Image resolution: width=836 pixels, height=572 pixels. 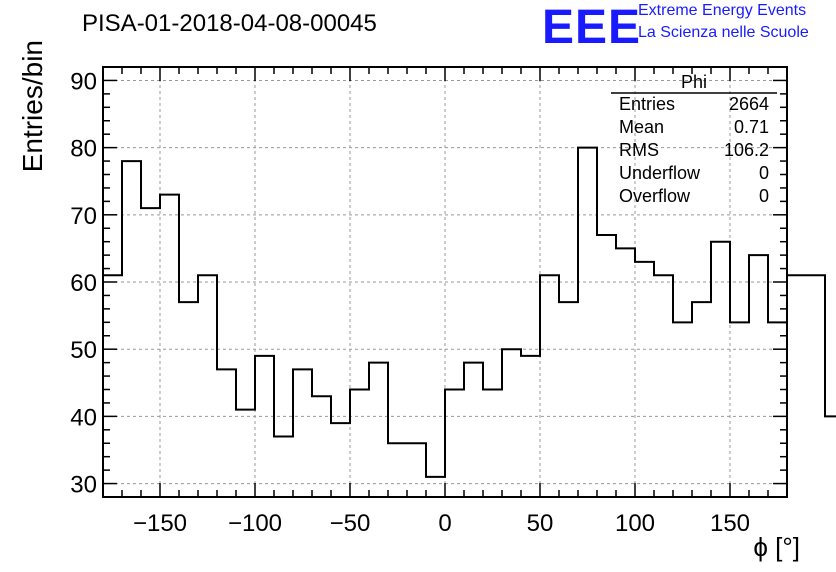 I want to click on stats-value: 2664, so click(x=749, y=104).